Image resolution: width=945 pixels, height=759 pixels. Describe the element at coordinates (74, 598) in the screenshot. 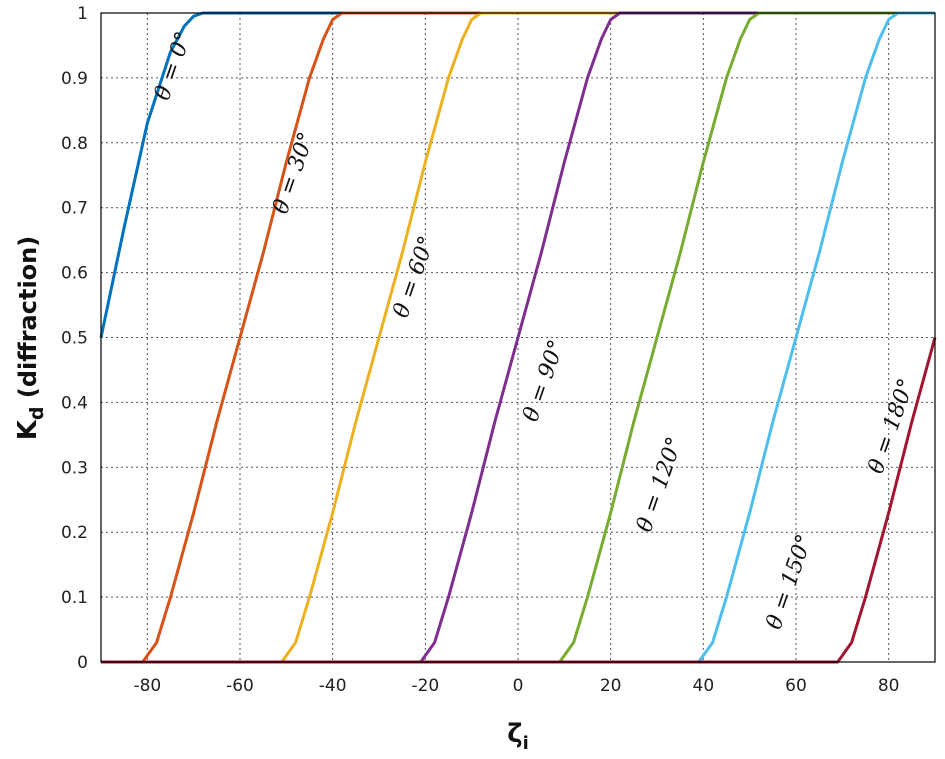

I see `y-tick-label: 0.1` at that location.